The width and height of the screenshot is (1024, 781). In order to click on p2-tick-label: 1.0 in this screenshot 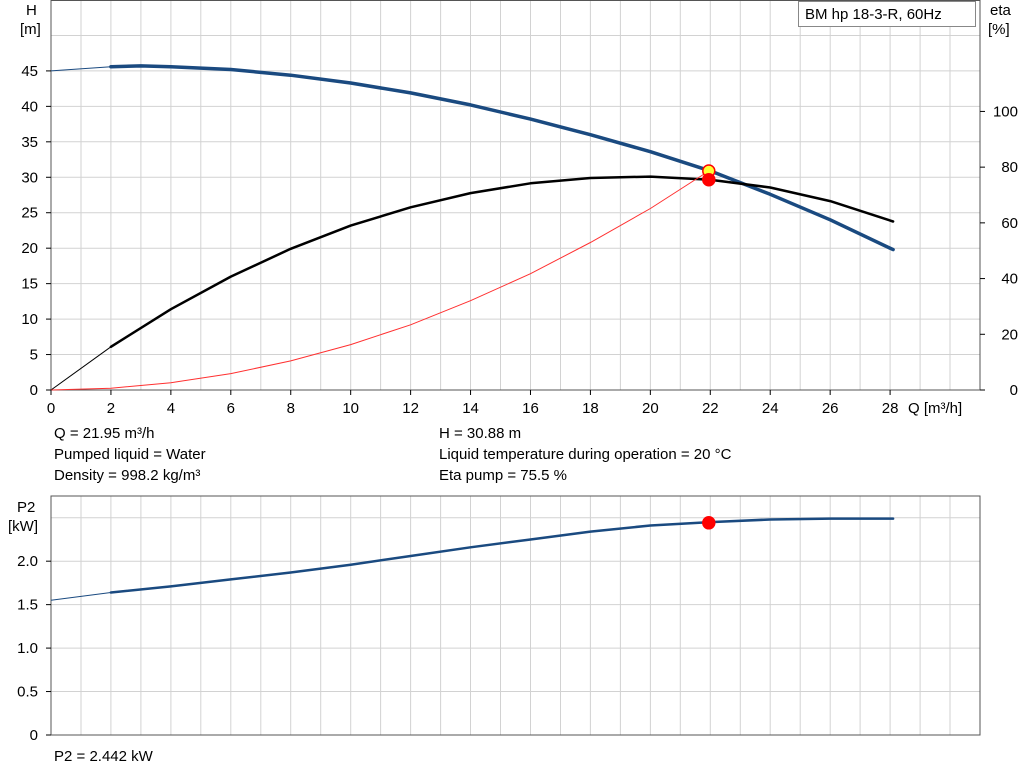, I will do `click(27, 648)`.